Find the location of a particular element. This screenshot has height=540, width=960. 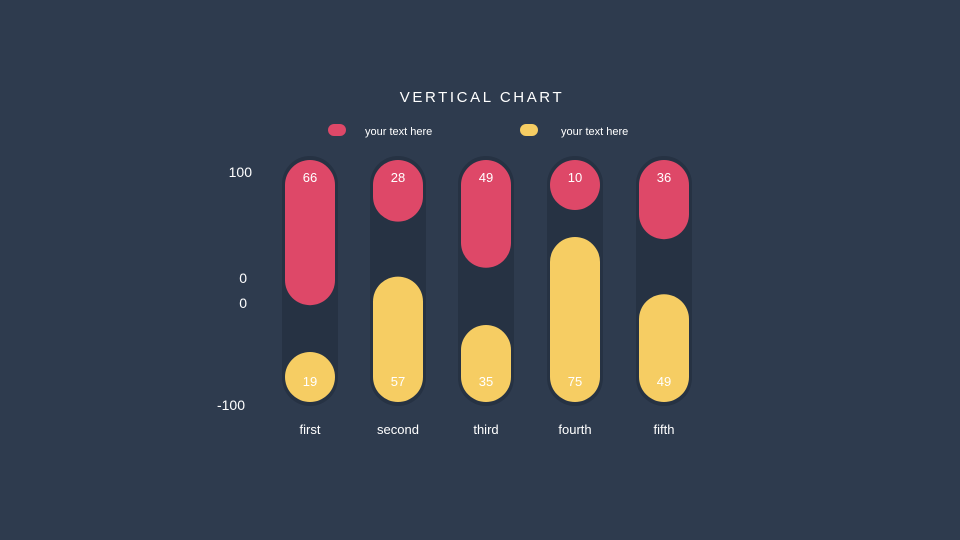

bar-negative-fourth is located at coordinates (575, 319).